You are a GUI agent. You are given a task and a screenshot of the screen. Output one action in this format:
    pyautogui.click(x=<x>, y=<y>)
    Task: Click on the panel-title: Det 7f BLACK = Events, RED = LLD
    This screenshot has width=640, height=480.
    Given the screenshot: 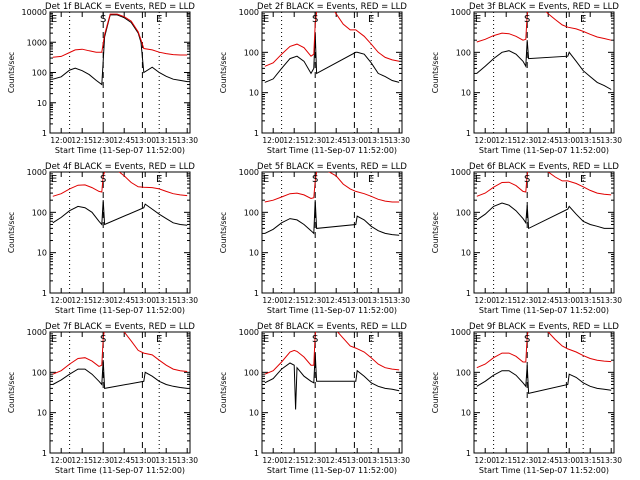 What is the action you would take?
    pyautogui.click(x=120, y=327)
    